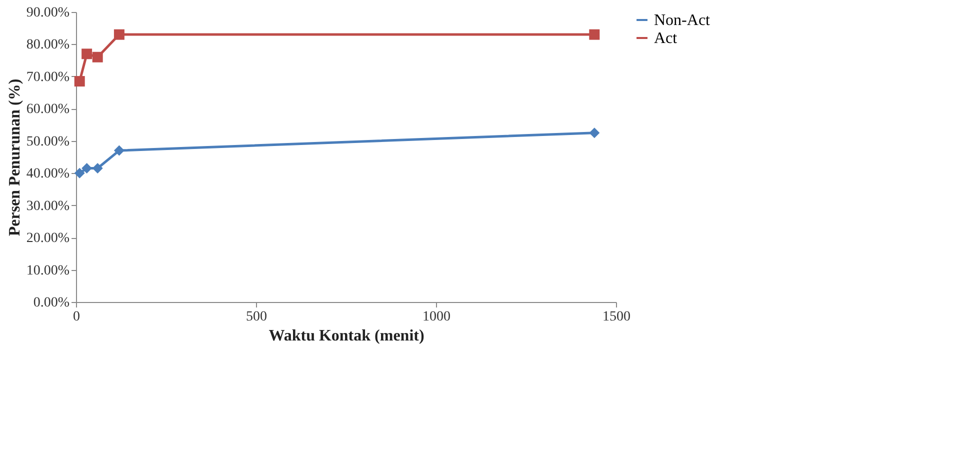  Describe the element at coordinates (48, 77) in the screenshot. I see `y-tick-label: 70.00%` at that location.